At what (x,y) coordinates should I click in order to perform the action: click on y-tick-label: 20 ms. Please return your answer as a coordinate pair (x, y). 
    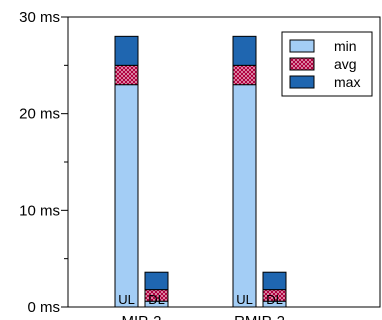
    Looking at the image, I should click on (39, 114).